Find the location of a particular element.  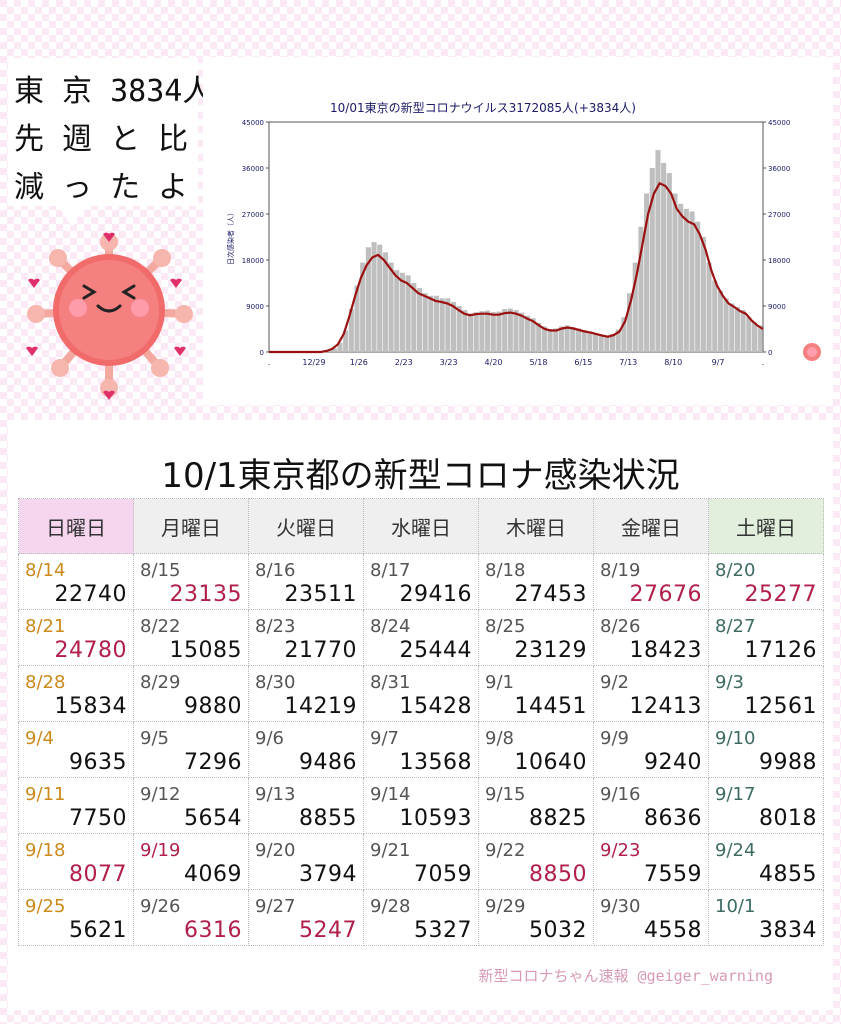

day-cell: 8/24 25444 is located at coordinates (421, 637).